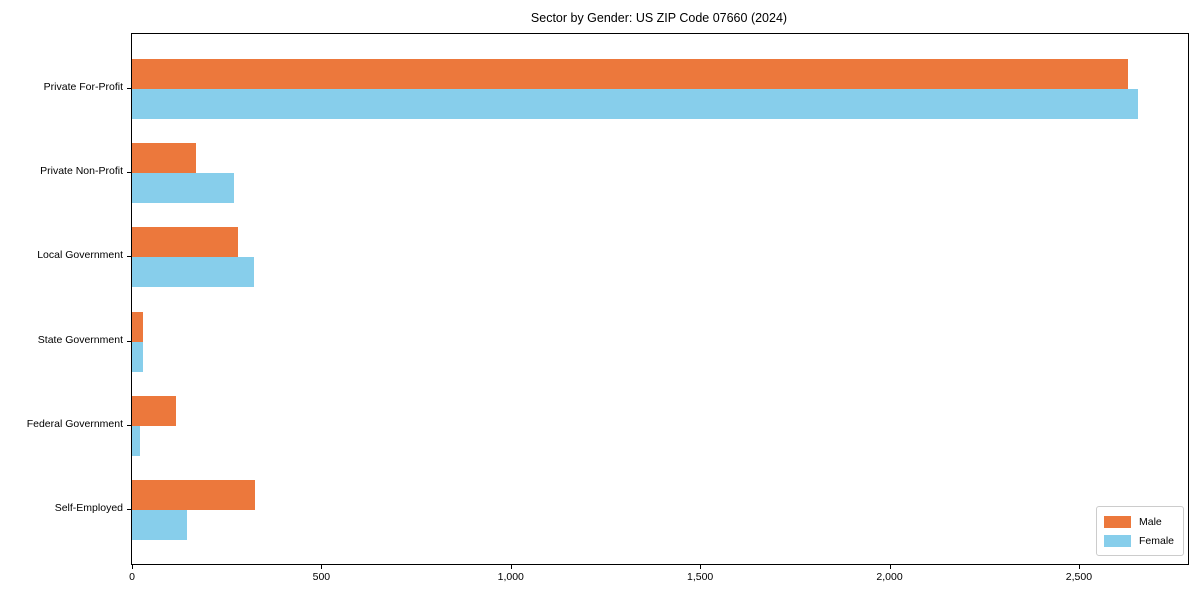 The height and width of the screenshot is (600, 1200). Describe the element at coordinates (700, 577) in the screenshot. I see `x-tick-label-1-500: 1,500` at that location.